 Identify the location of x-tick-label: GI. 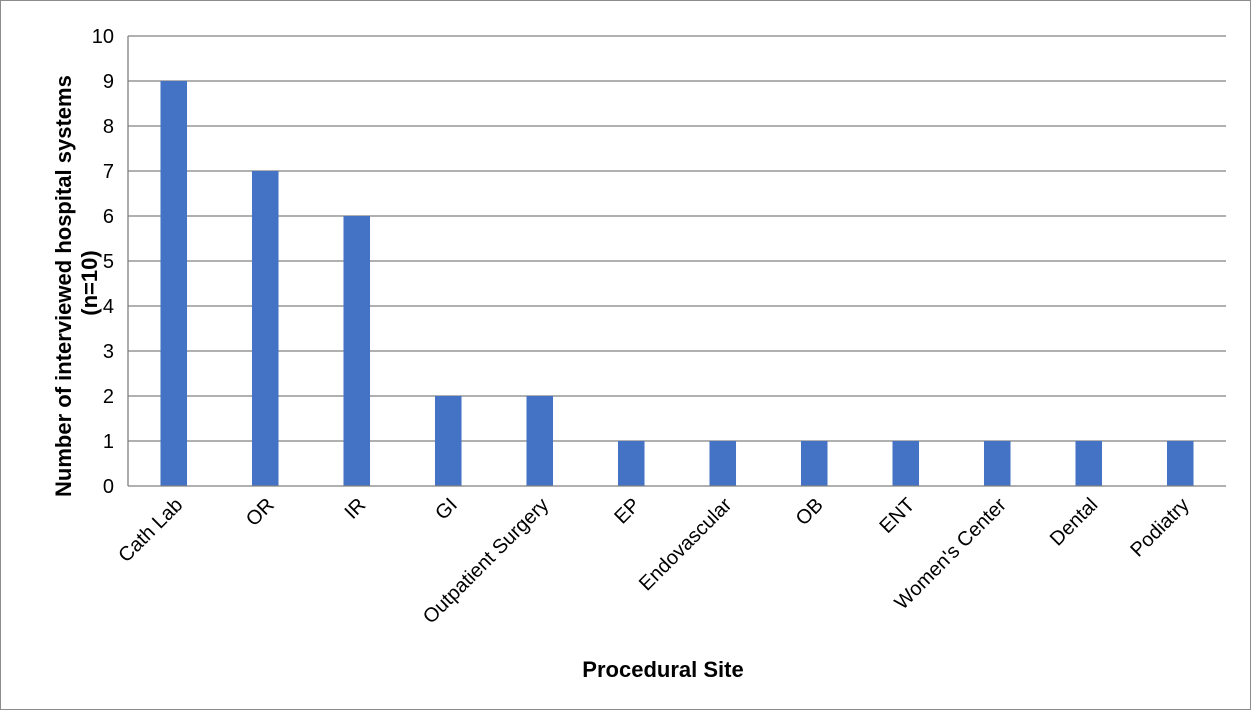
(446, 509).